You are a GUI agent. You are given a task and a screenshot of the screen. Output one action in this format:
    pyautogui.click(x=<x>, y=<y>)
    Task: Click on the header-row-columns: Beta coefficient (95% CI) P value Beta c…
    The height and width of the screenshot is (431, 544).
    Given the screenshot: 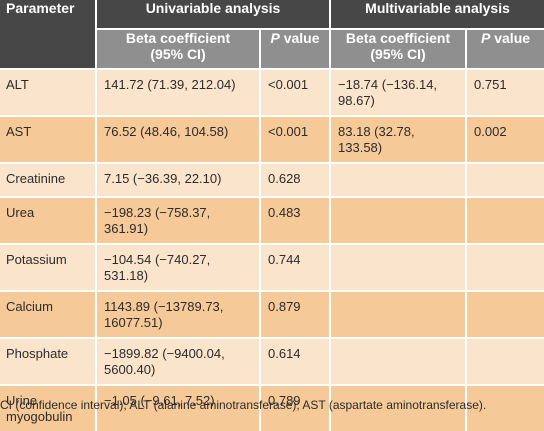 What is the action you would take?
    pyautogui.click(x=272, y=48)
    